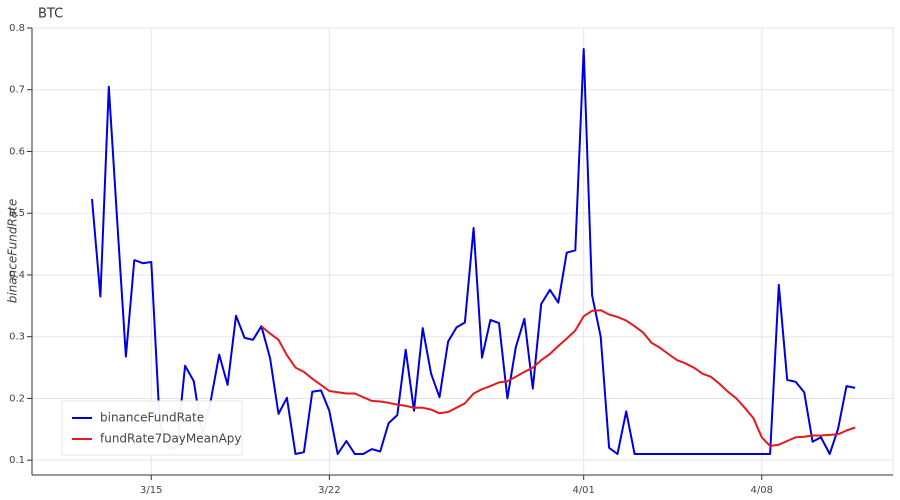 This screenshot has height=500, width=900. I want to click on y-tick-label: 0.8, so click(17, 28).